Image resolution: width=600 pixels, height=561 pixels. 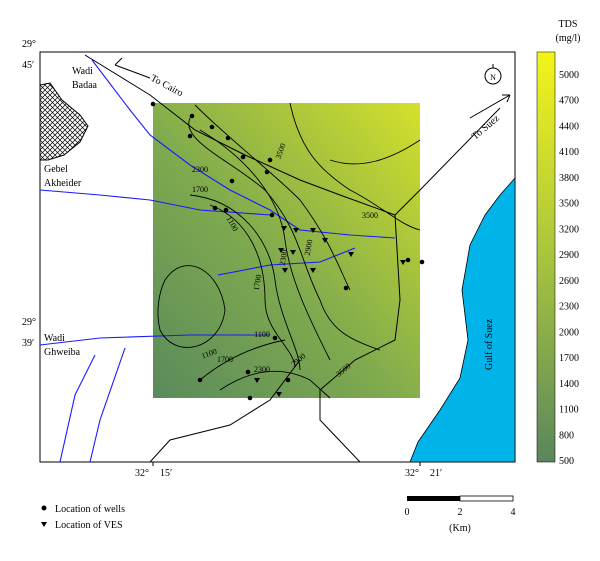 I want to click on legend-label: Location of wells, so click(x=90, y=509).